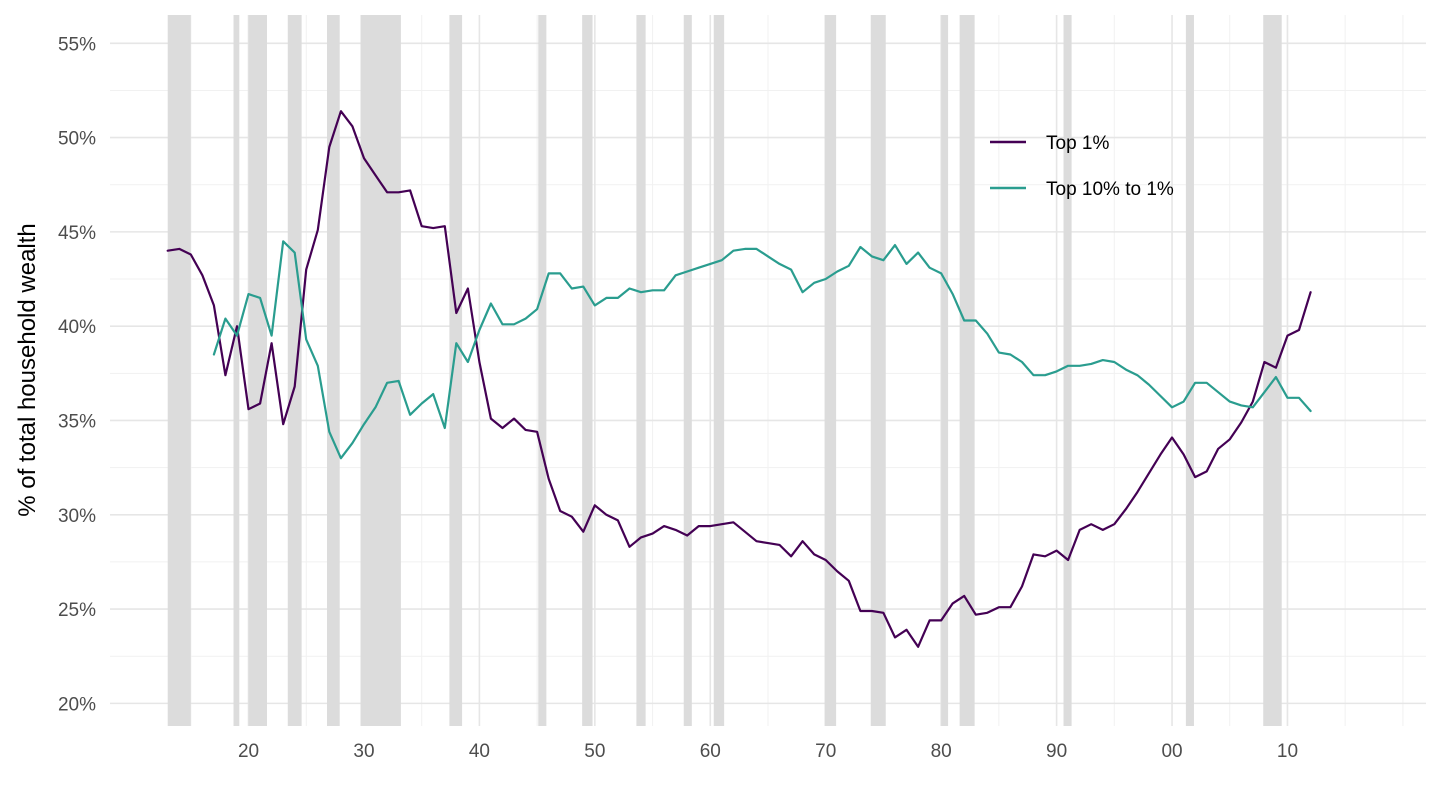 The height and width of the screenshot is (810, 1440). Describe the element at coordinates (77, 139) in the screenshot. I see `y-tick-label: 50%` at that location.